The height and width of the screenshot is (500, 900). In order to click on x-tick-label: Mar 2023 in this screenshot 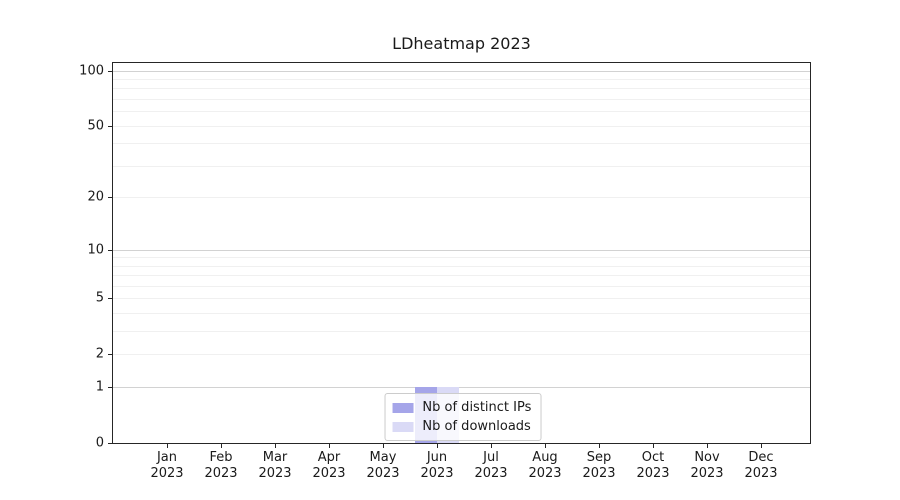, I will do `click(275, 465)`.